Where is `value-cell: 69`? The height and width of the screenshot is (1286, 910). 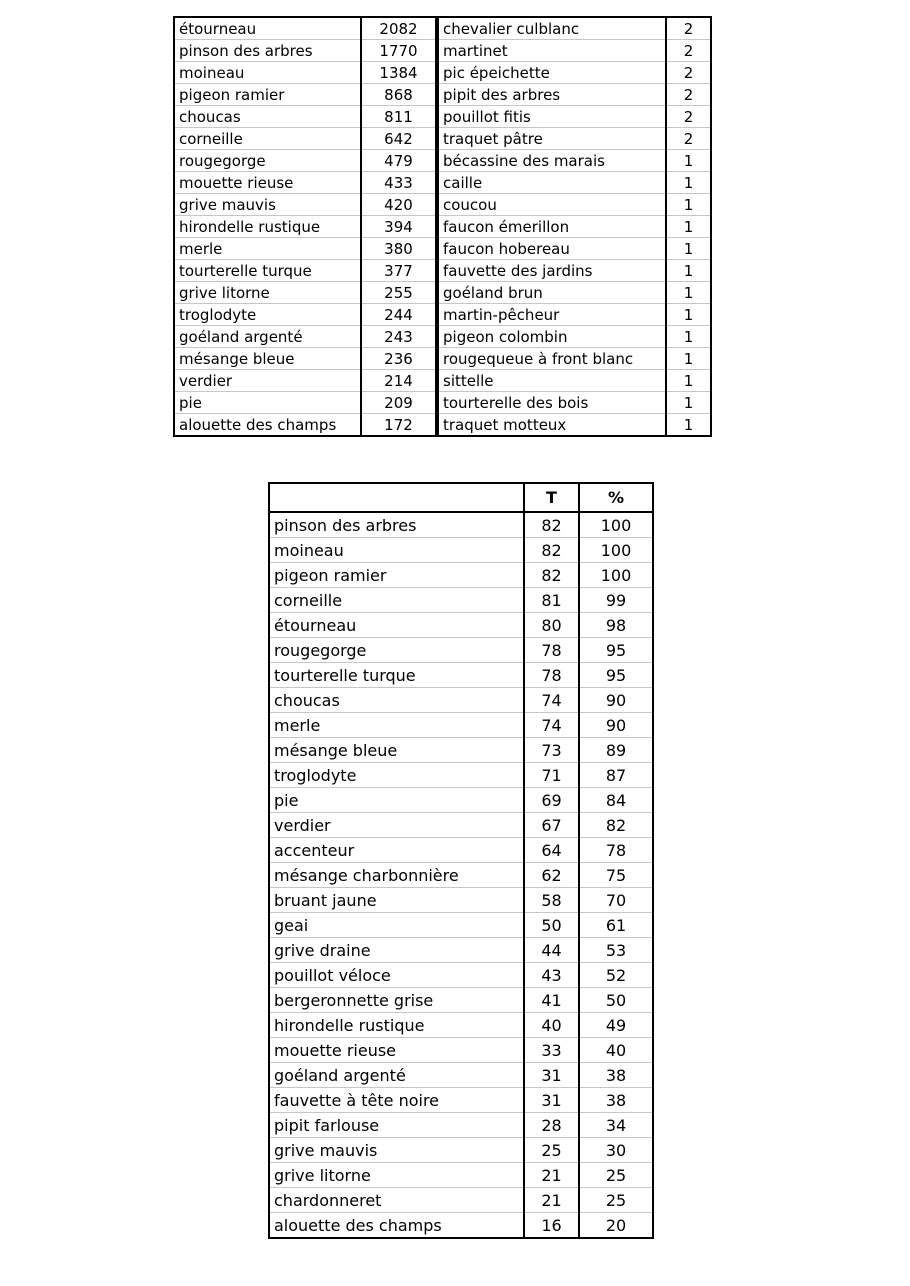
value-cell: 69 is located at coordinates (551, 800).